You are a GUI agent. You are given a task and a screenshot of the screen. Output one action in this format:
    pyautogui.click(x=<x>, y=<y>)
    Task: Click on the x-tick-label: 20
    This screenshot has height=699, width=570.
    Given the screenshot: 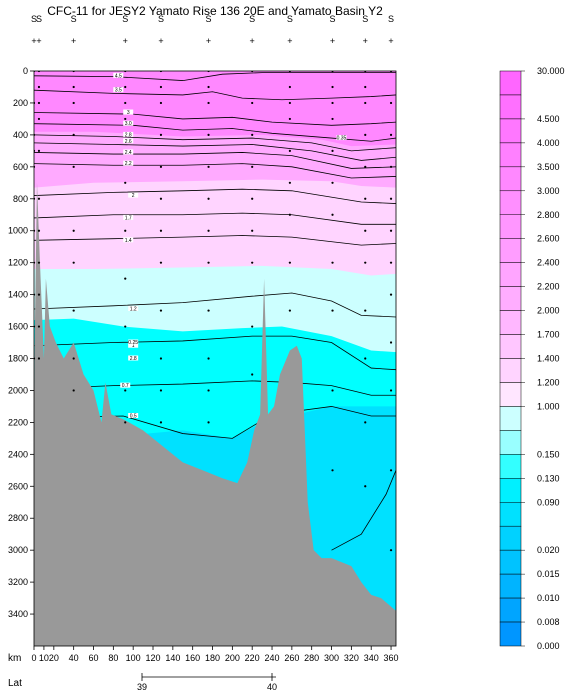 What is the action you would take?
    pyautogui.click(x=54, y=658)
    